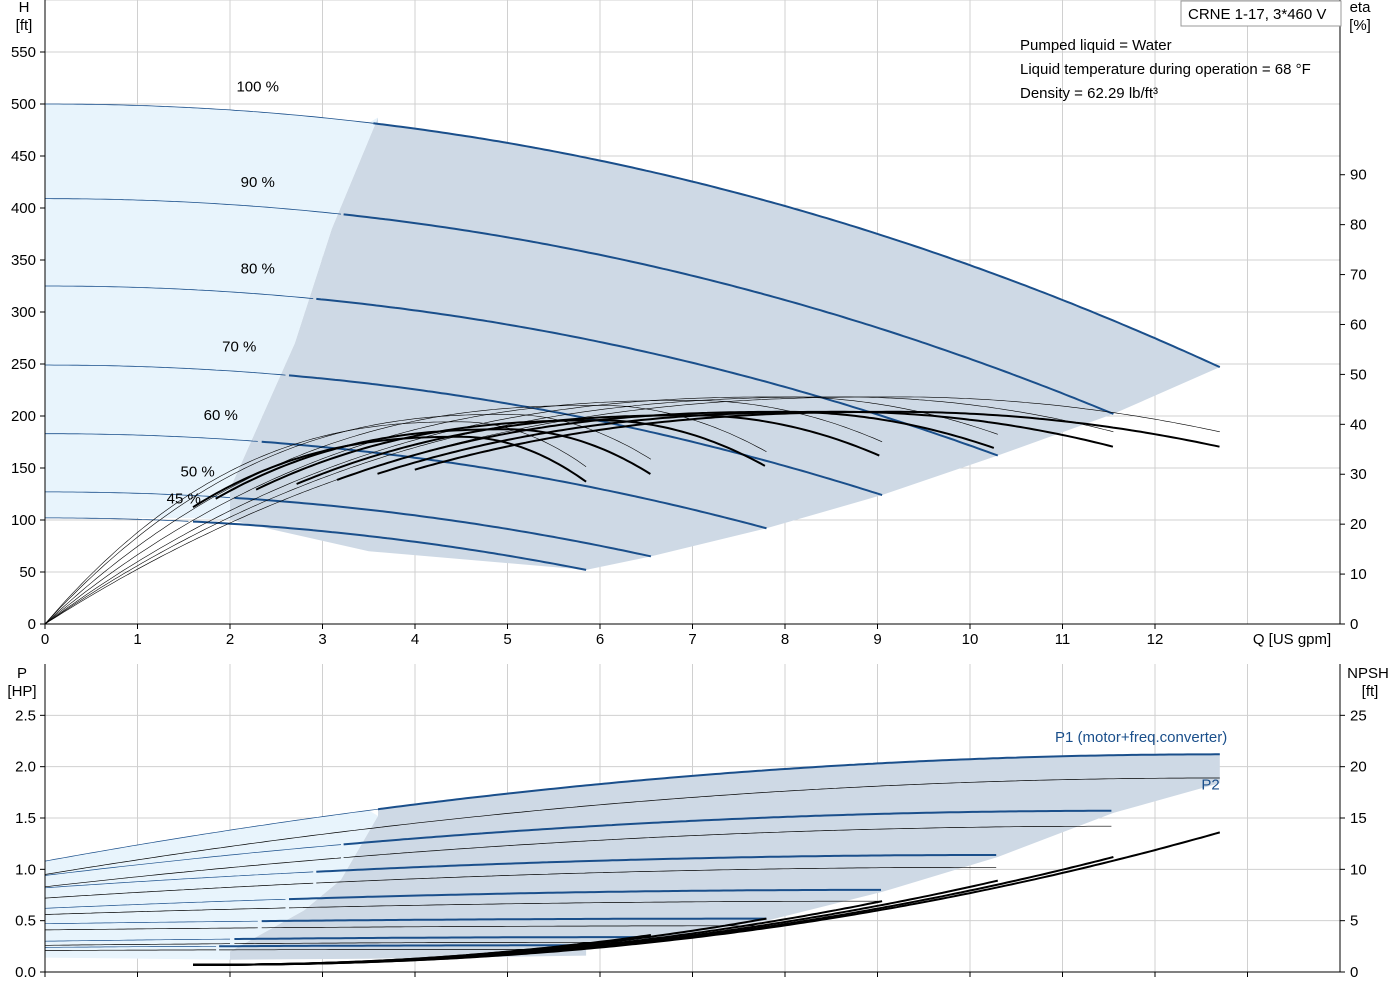 This screenshot has width=1400, height=1000. Describe the element at coordinates (1292, 639) in the screenshot. I see `x-axis-label: Q [US gpm]` at that location.